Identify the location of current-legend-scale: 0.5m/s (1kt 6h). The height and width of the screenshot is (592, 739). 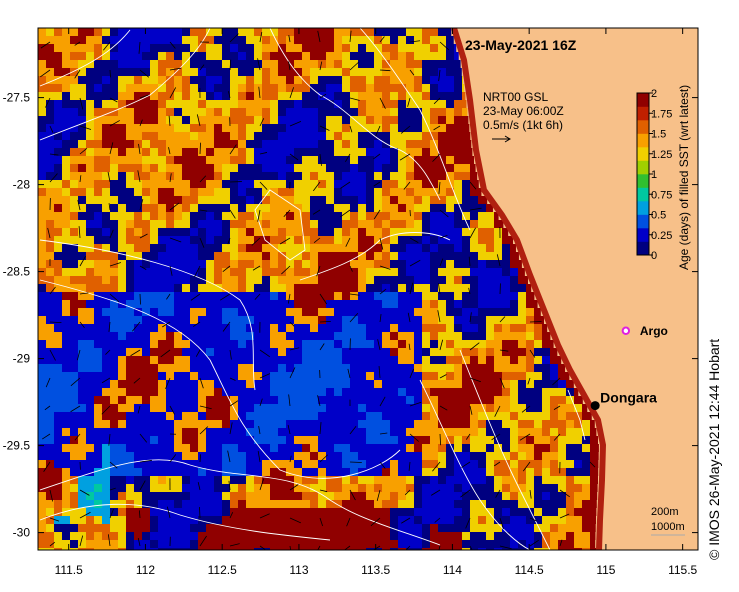
(523, 125).